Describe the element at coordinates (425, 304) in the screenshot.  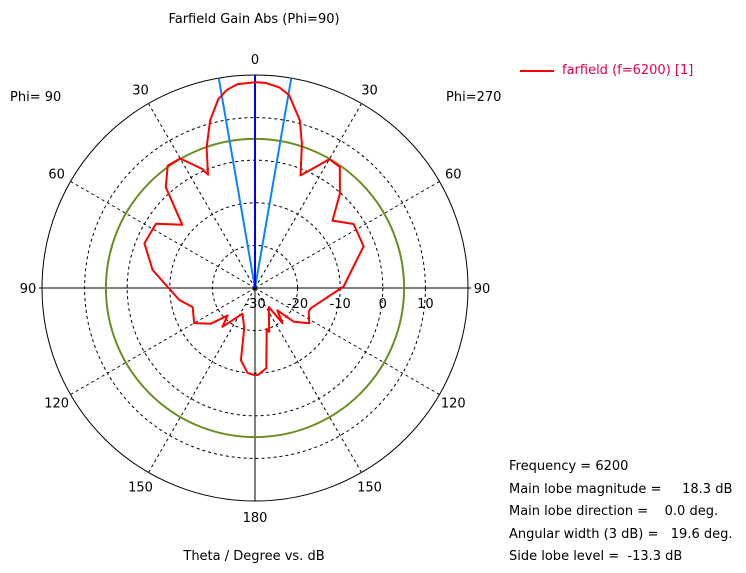
I see `radial-tick-label: 10` at that location.